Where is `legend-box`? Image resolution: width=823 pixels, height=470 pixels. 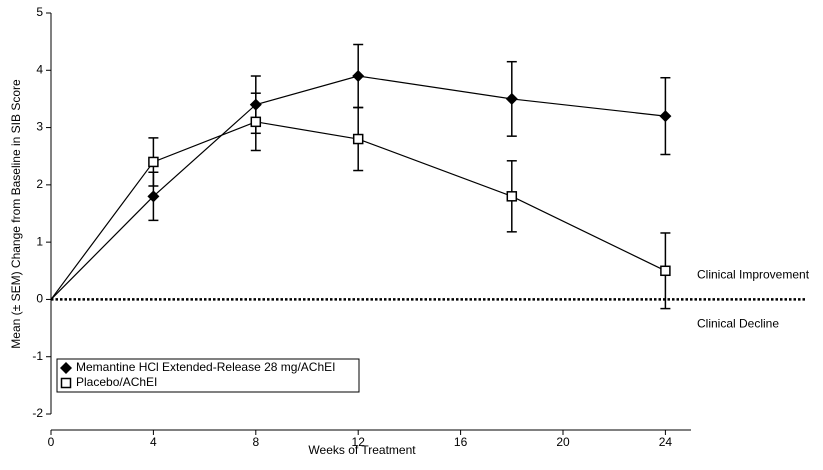
legend-box is located at coordinates (208, 375).